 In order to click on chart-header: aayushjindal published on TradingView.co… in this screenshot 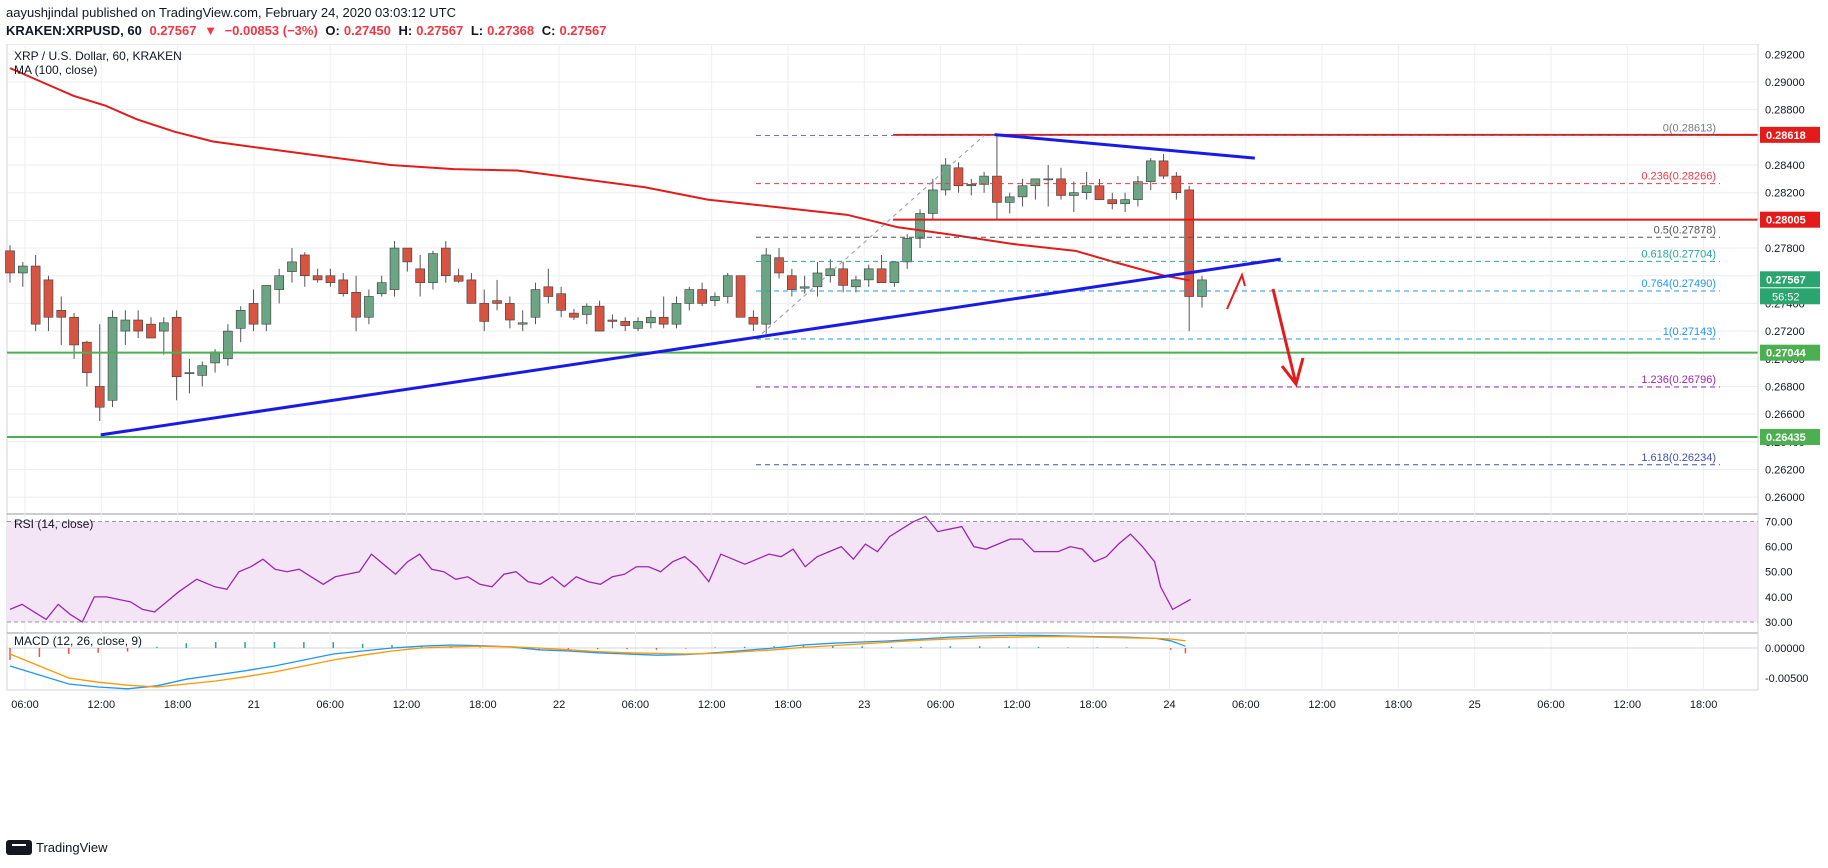, I will do `click(914, 22)`.